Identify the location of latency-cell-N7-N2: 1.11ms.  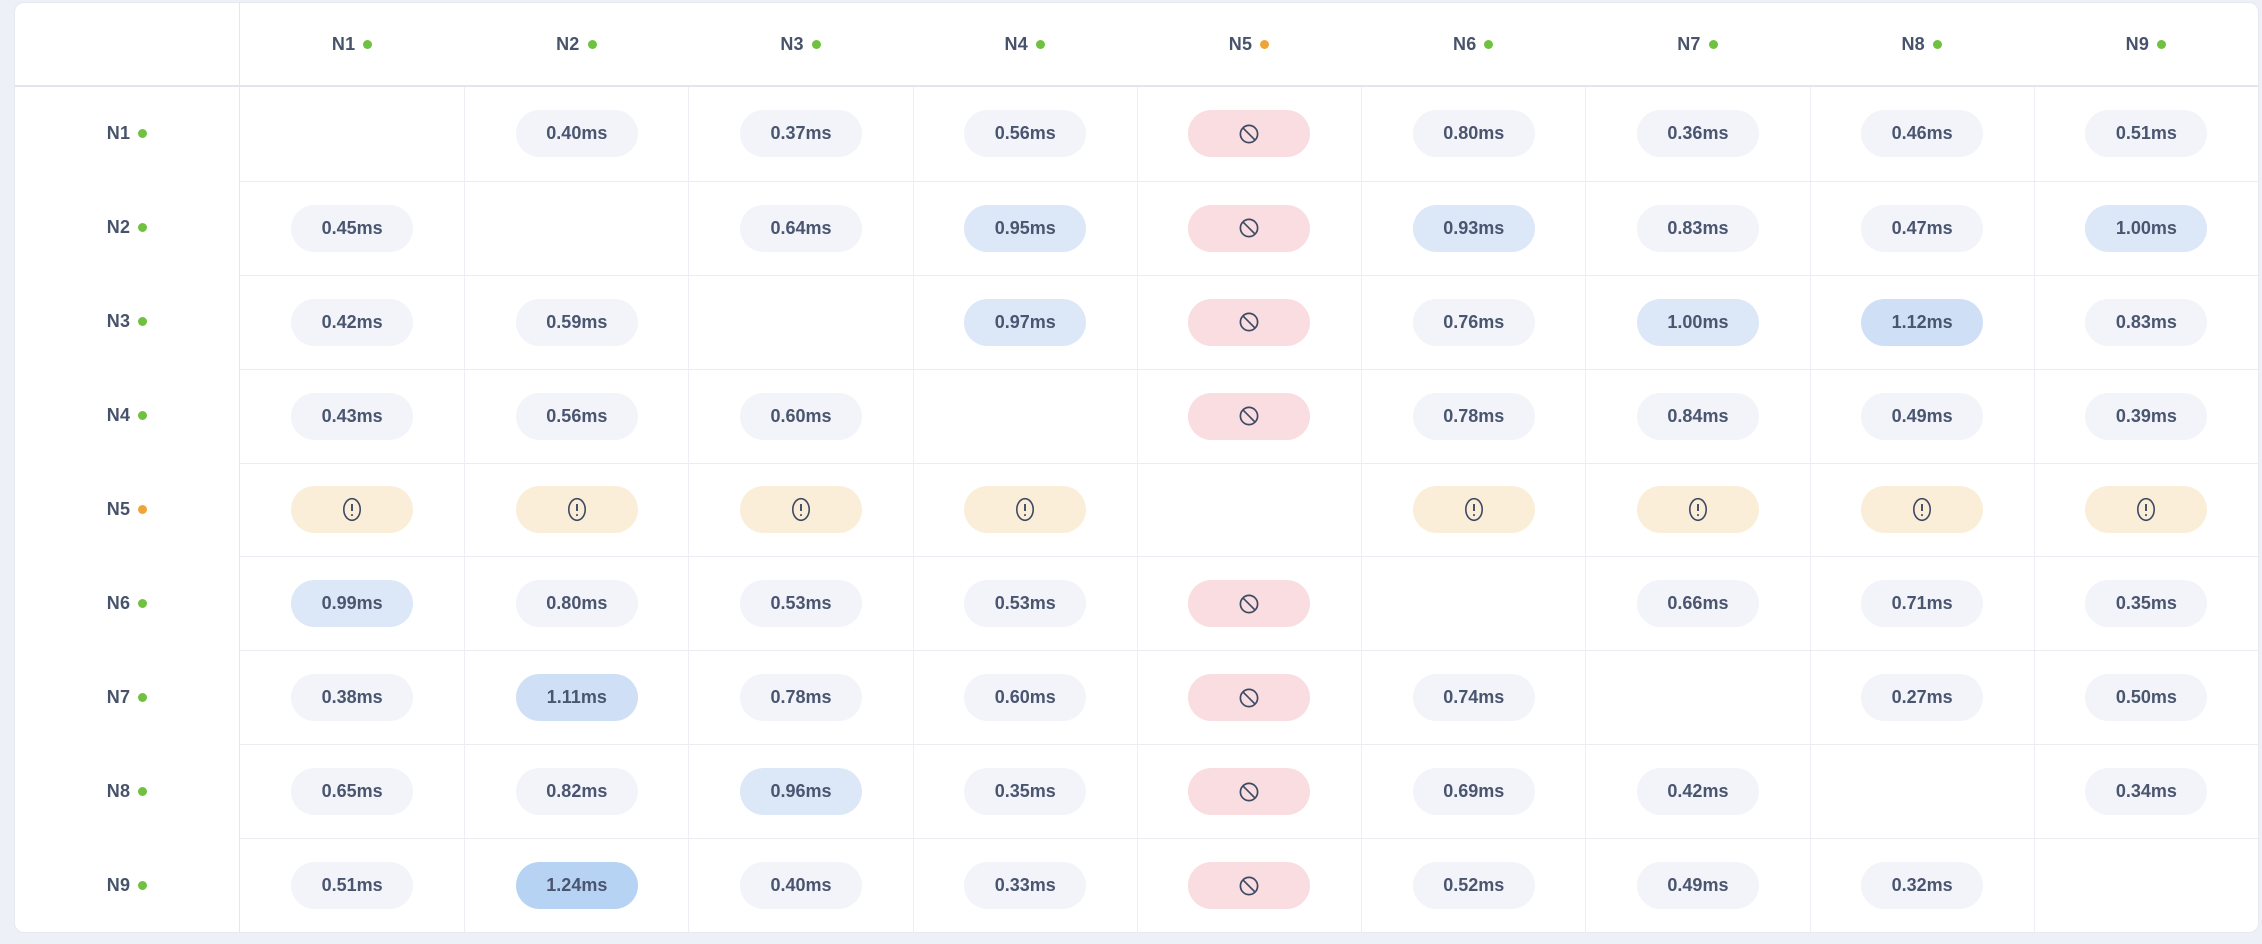
(576, 697).